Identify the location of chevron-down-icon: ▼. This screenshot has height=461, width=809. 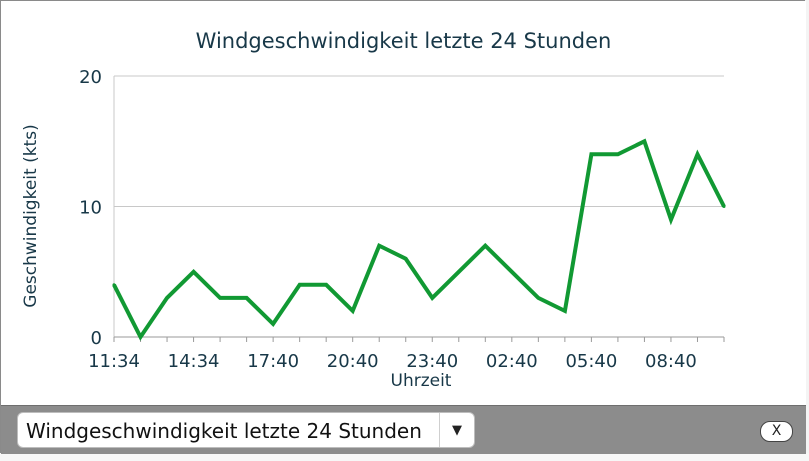
(456, 430).